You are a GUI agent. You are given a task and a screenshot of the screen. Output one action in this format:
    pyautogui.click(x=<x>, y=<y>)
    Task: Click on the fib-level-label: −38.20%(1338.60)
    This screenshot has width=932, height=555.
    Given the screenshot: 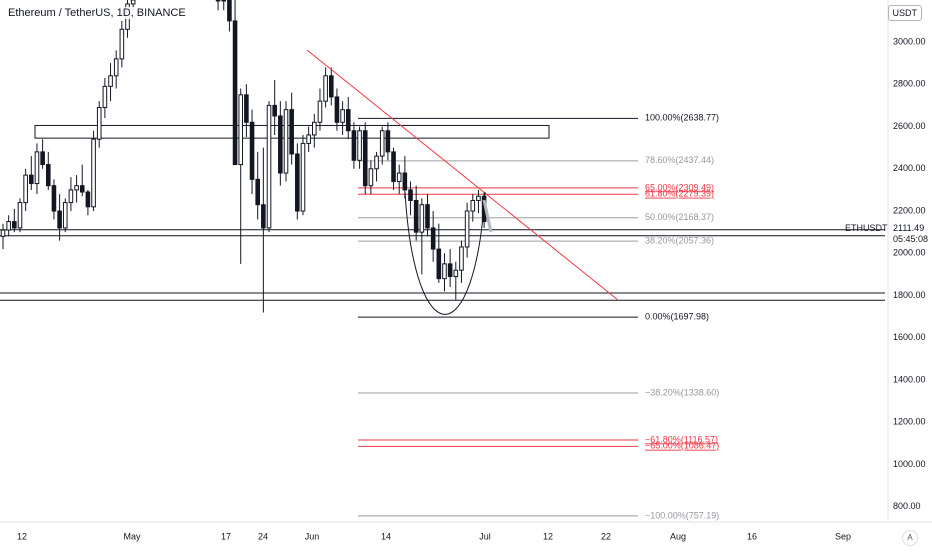 What is the action you would take?
    pyautogui.click(x=682, y=392)
    